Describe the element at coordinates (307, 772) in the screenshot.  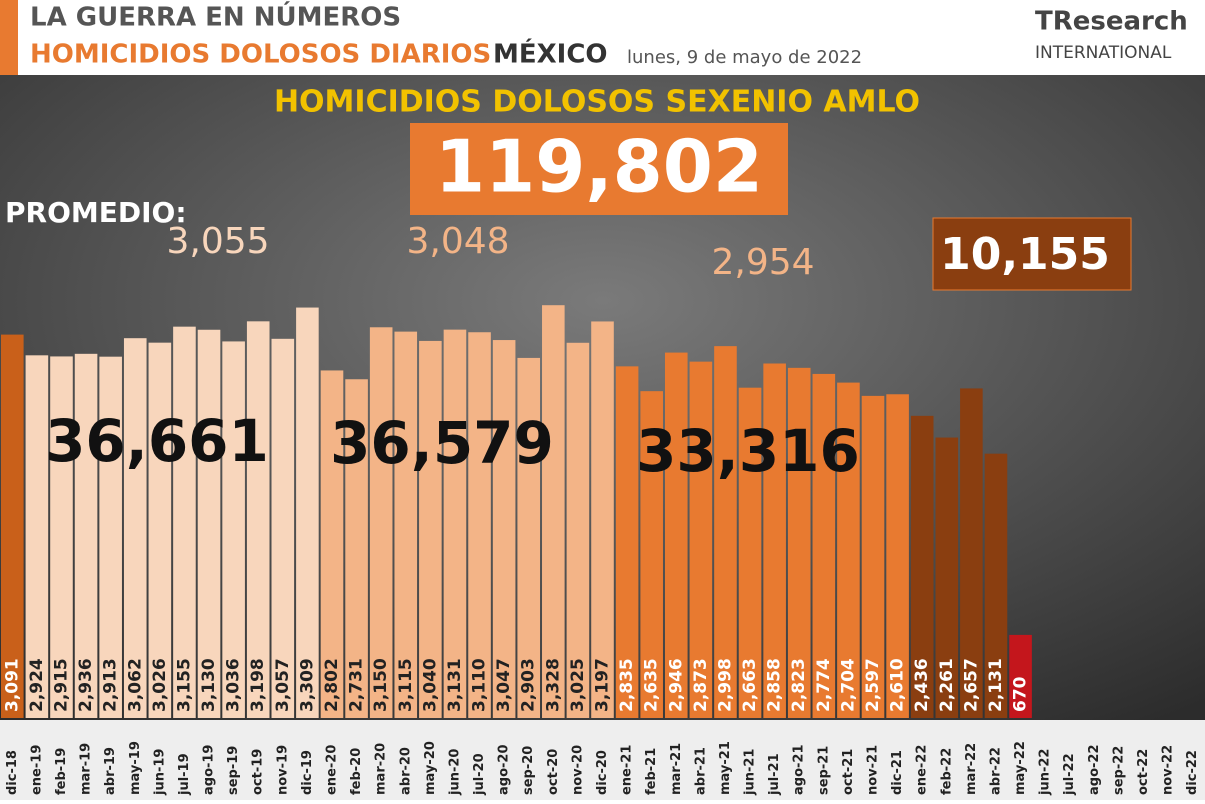
I see `x-tick-label: dic-19` at that location.